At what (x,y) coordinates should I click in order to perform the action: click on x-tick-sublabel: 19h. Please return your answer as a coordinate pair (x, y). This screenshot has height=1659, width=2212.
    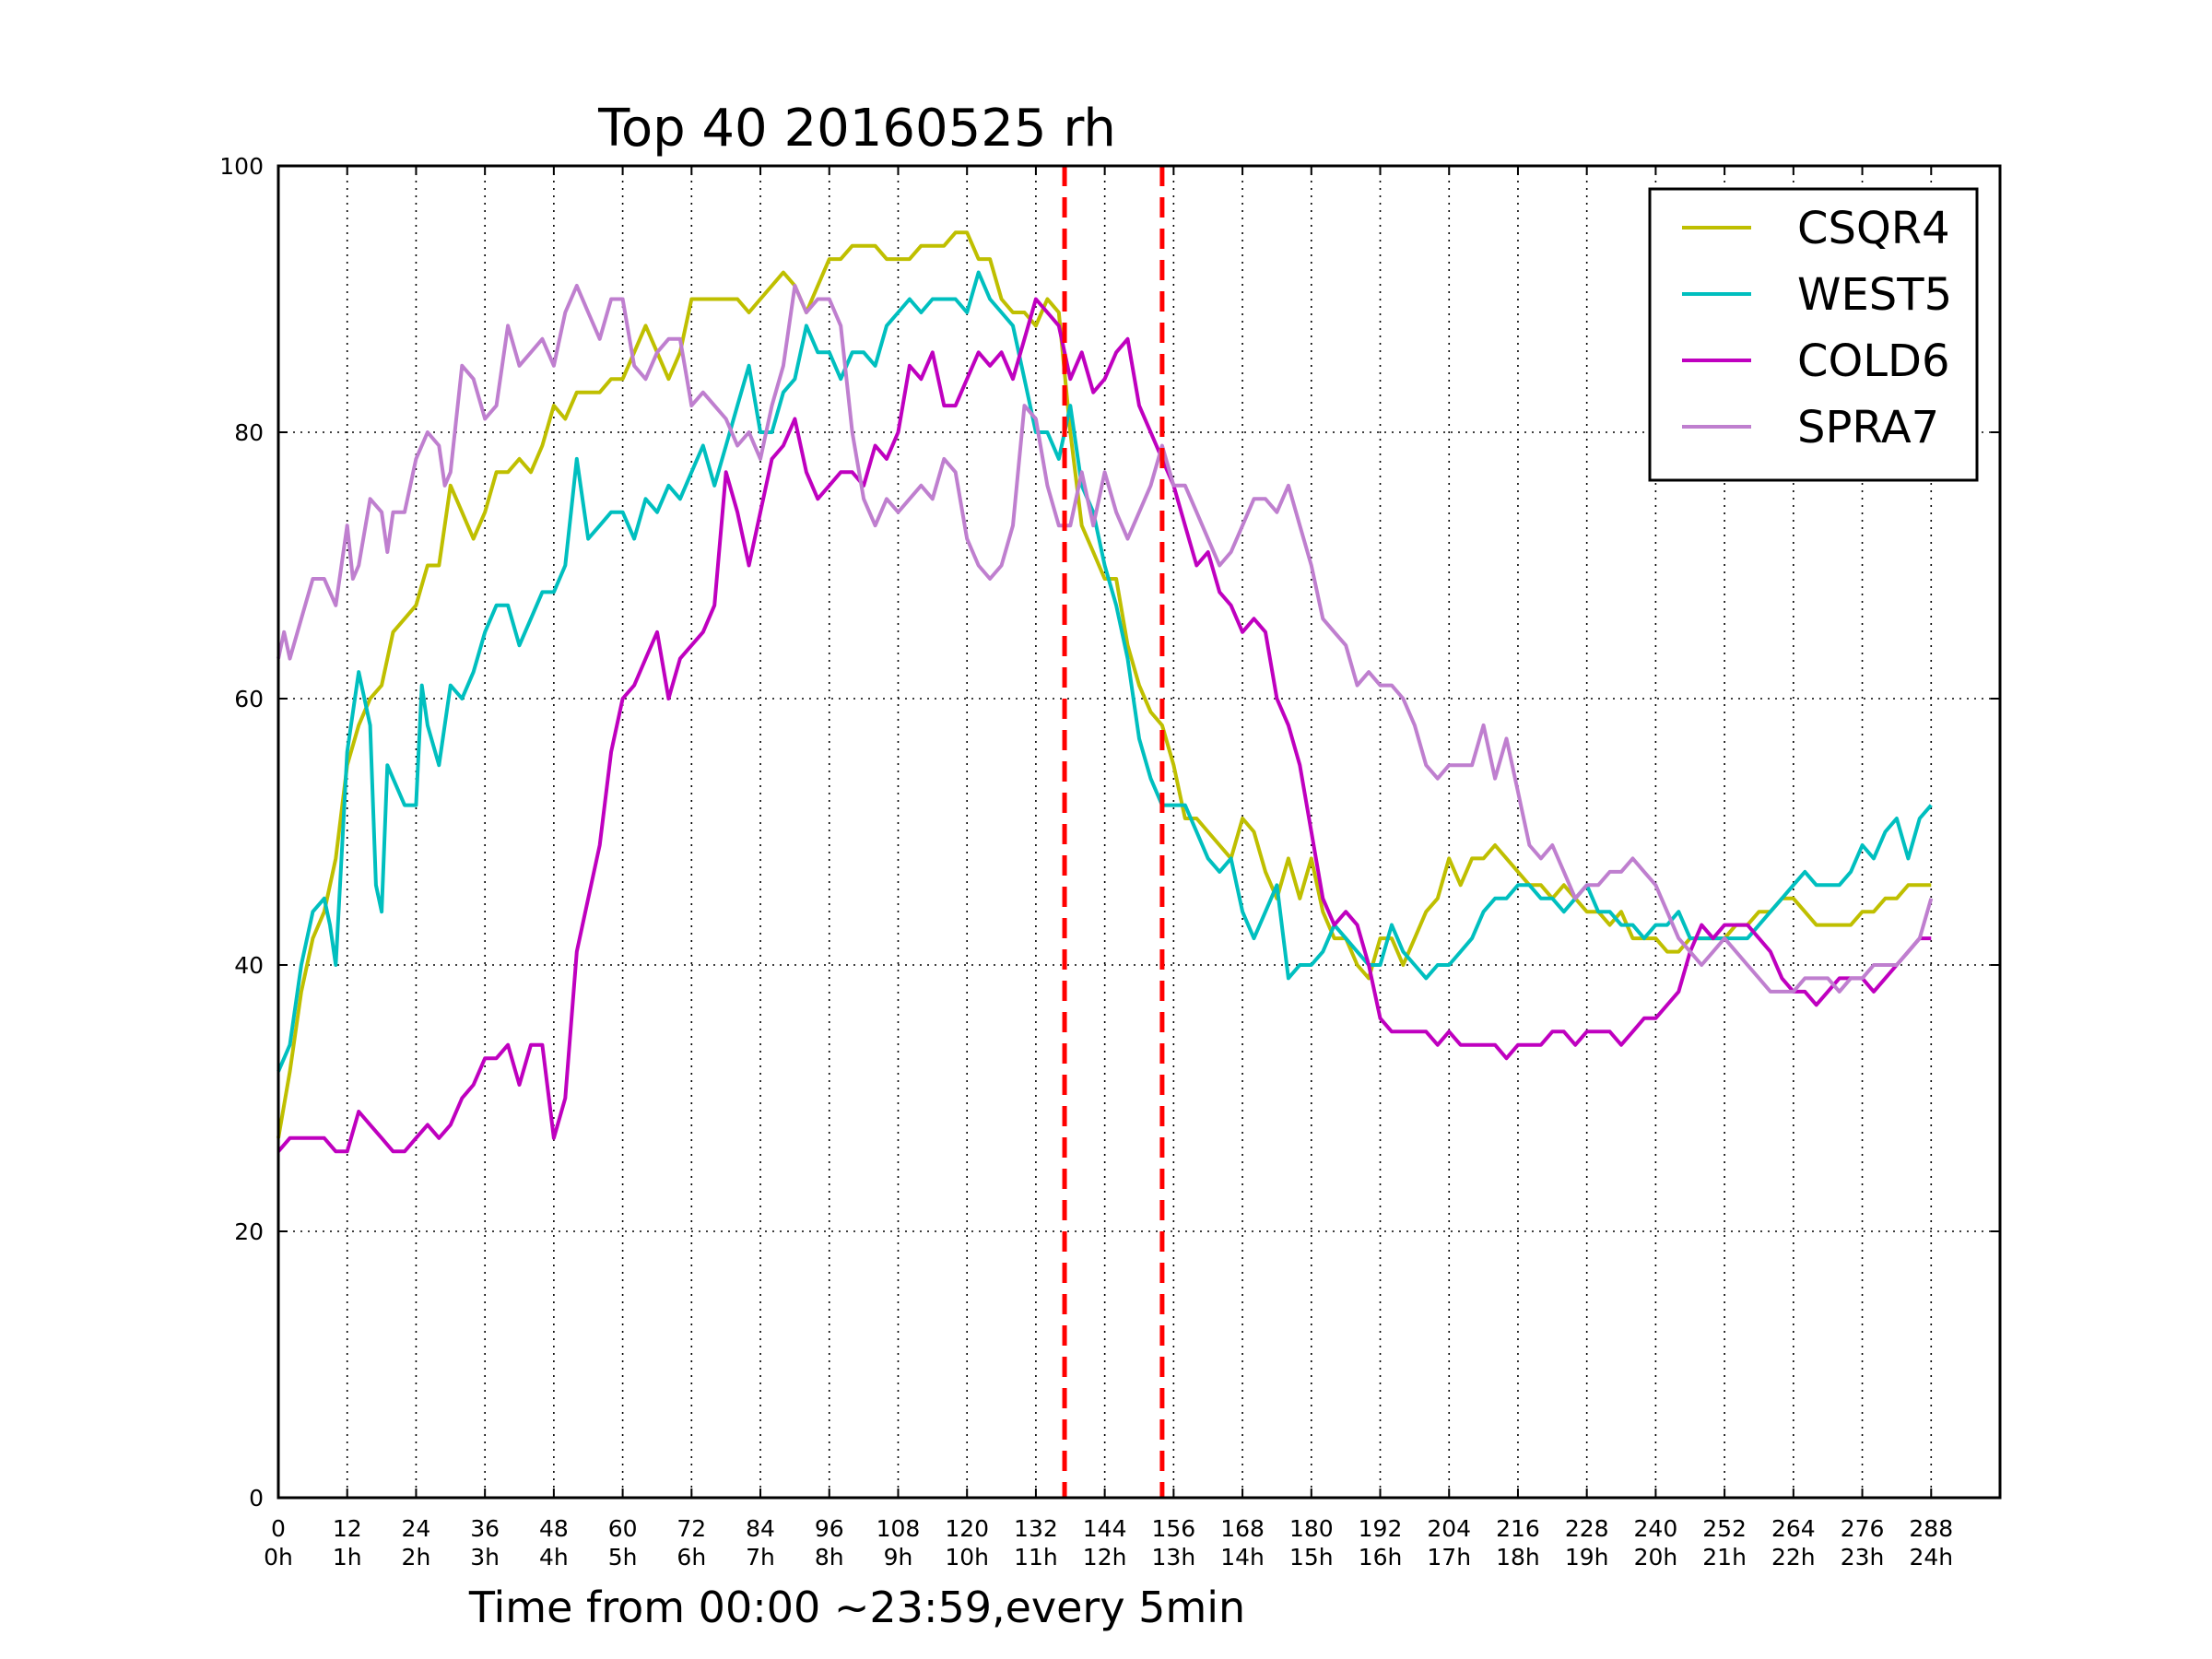
    Looking at the image, I should click on (1587, 1557).